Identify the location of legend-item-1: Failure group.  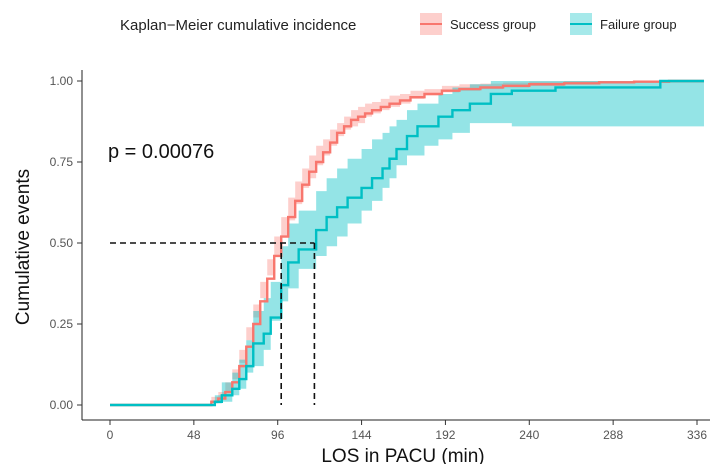
(623, 24).